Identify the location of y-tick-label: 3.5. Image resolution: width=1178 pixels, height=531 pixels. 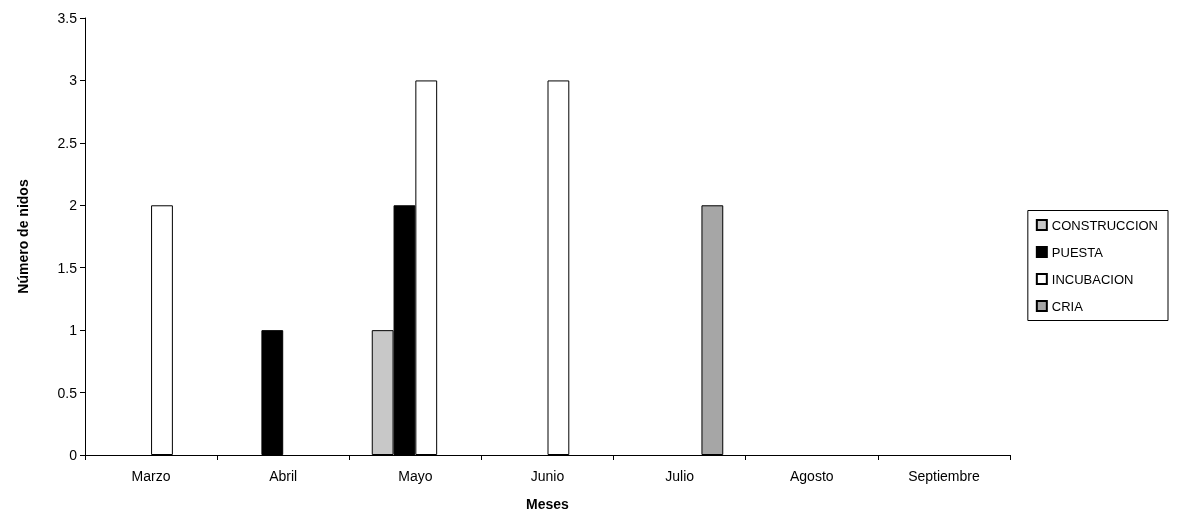
(67, 18).